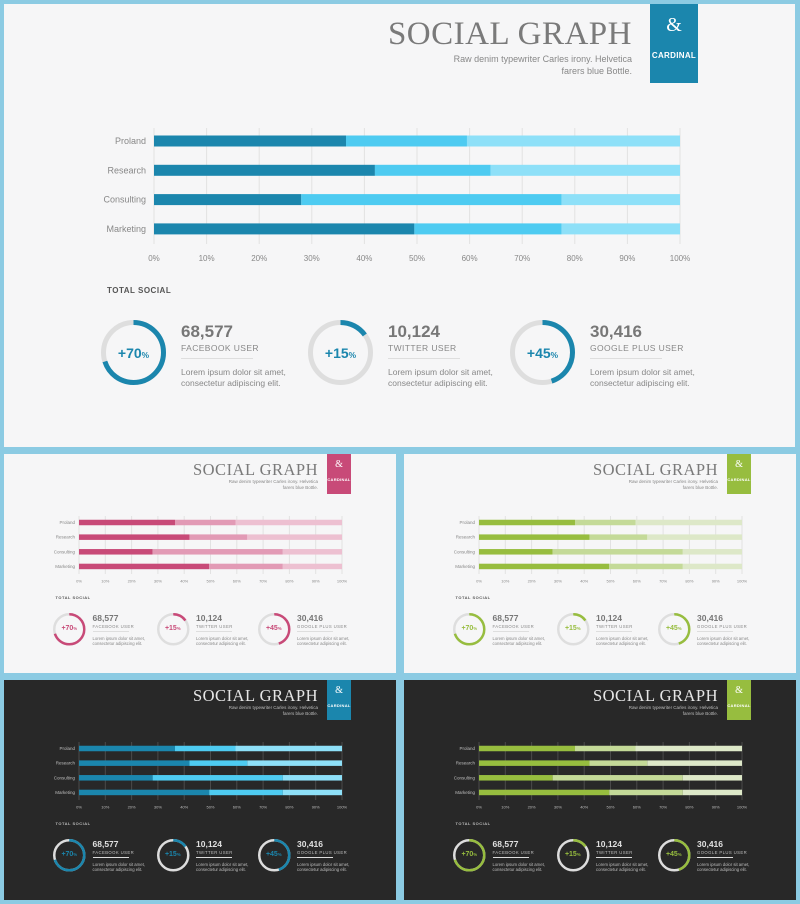 The image size is (800, 904). Describe the element at coordinates (129, 352) in the screenshot. I see `stat-percent-value: +70` at that location.